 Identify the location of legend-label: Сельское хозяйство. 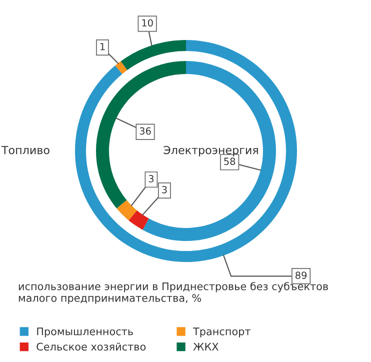
(91, 346).